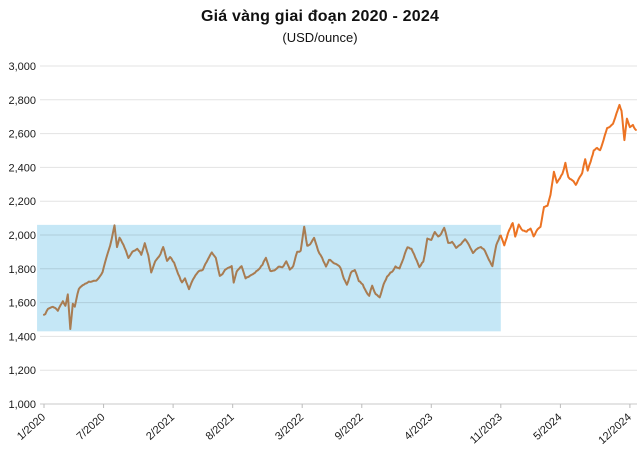 The height and width of the screenshot is (467, 640). I want to click on x-axis-label: 1/2020, so click(31, 426).